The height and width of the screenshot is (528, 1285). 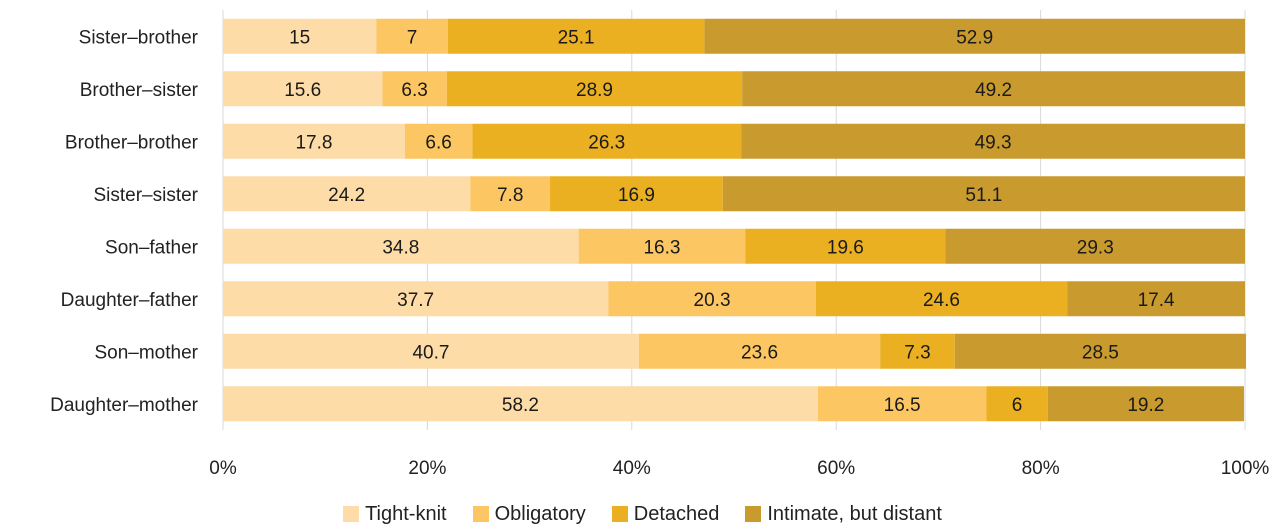 I want to click on legend-item: Obligatory, so click(x=529, y=514).